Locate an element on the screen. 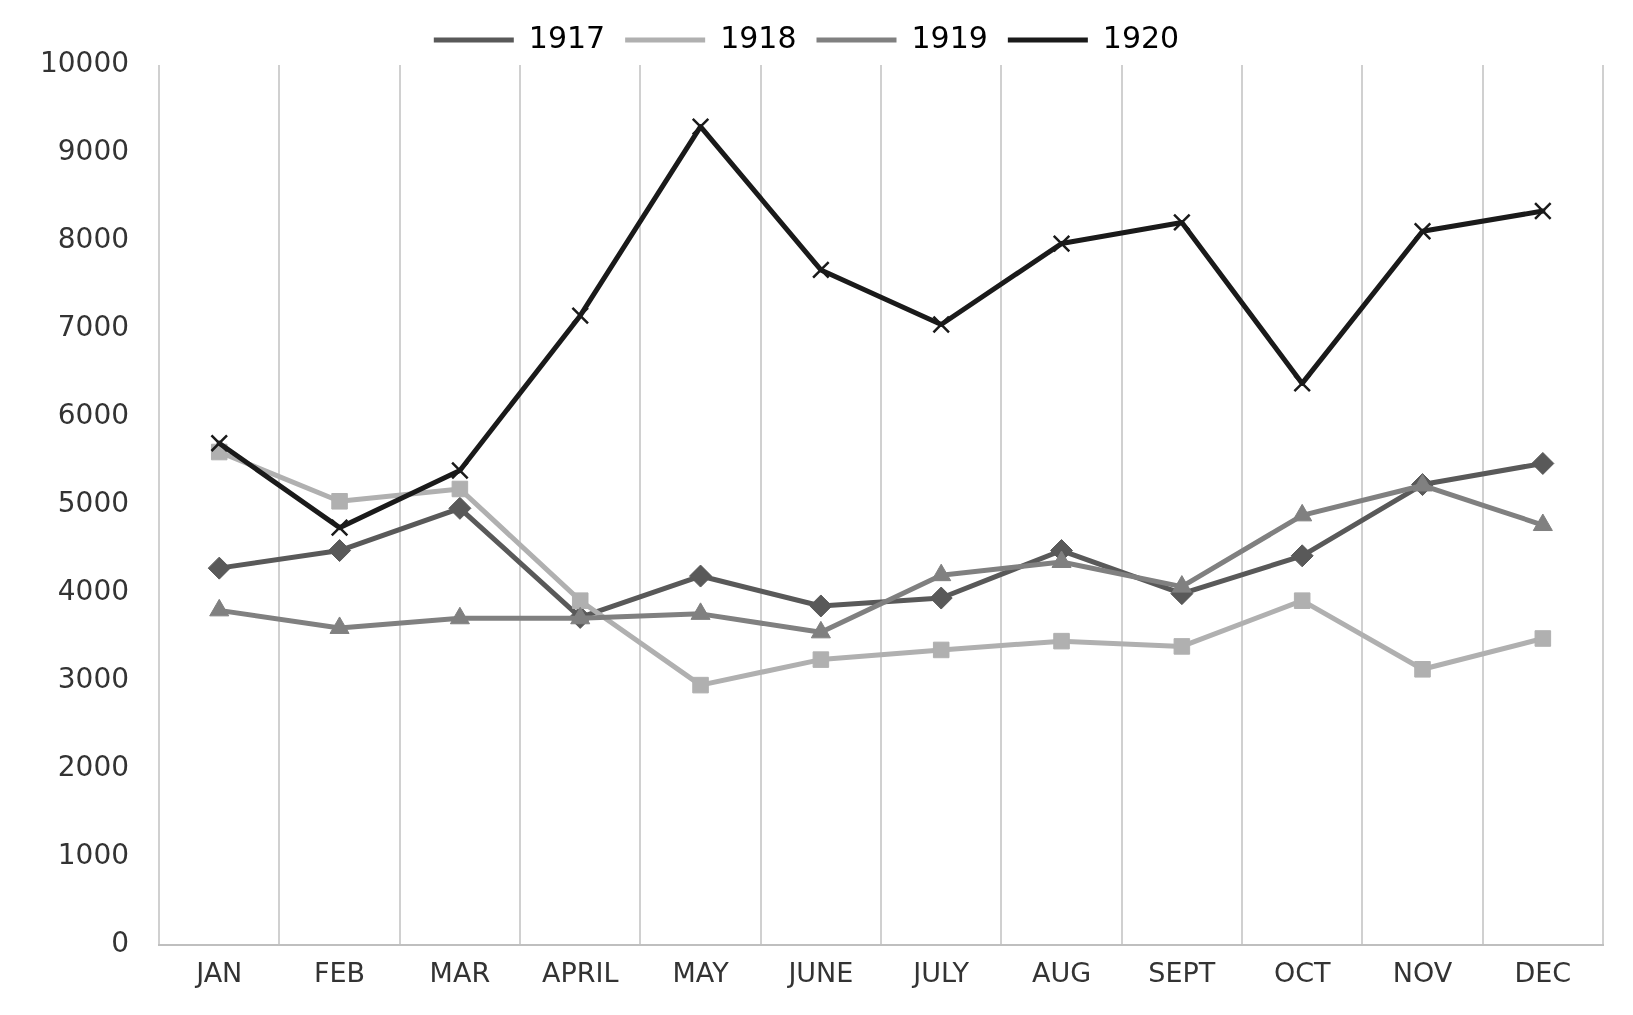  y-tick-label: 2000 is located at coordinates (93, 766).